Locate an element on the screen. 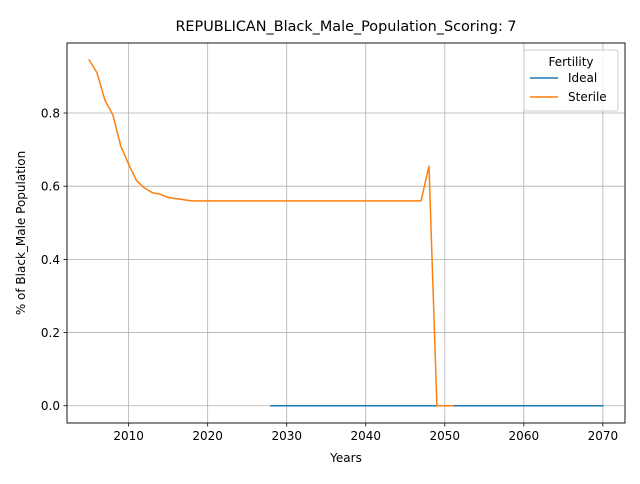  y-tick-label: 0.0 is located at coordinates (50, 406).